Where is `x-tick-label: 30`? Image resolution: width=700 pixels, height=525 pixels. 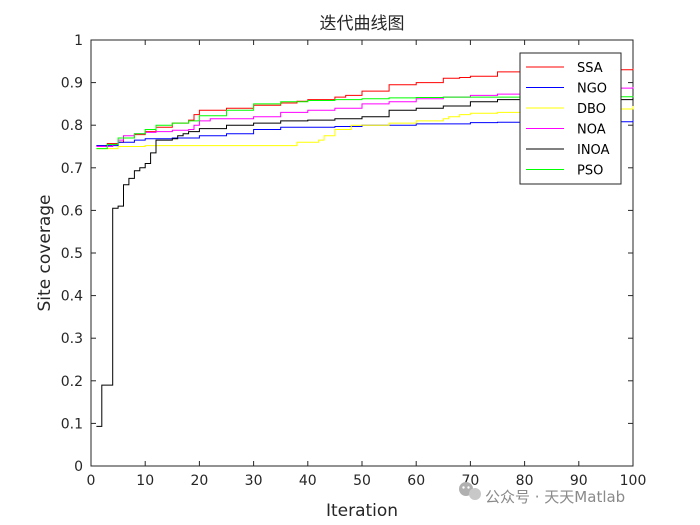
x-tick-label: 30 is located at coordinates (254, 481).